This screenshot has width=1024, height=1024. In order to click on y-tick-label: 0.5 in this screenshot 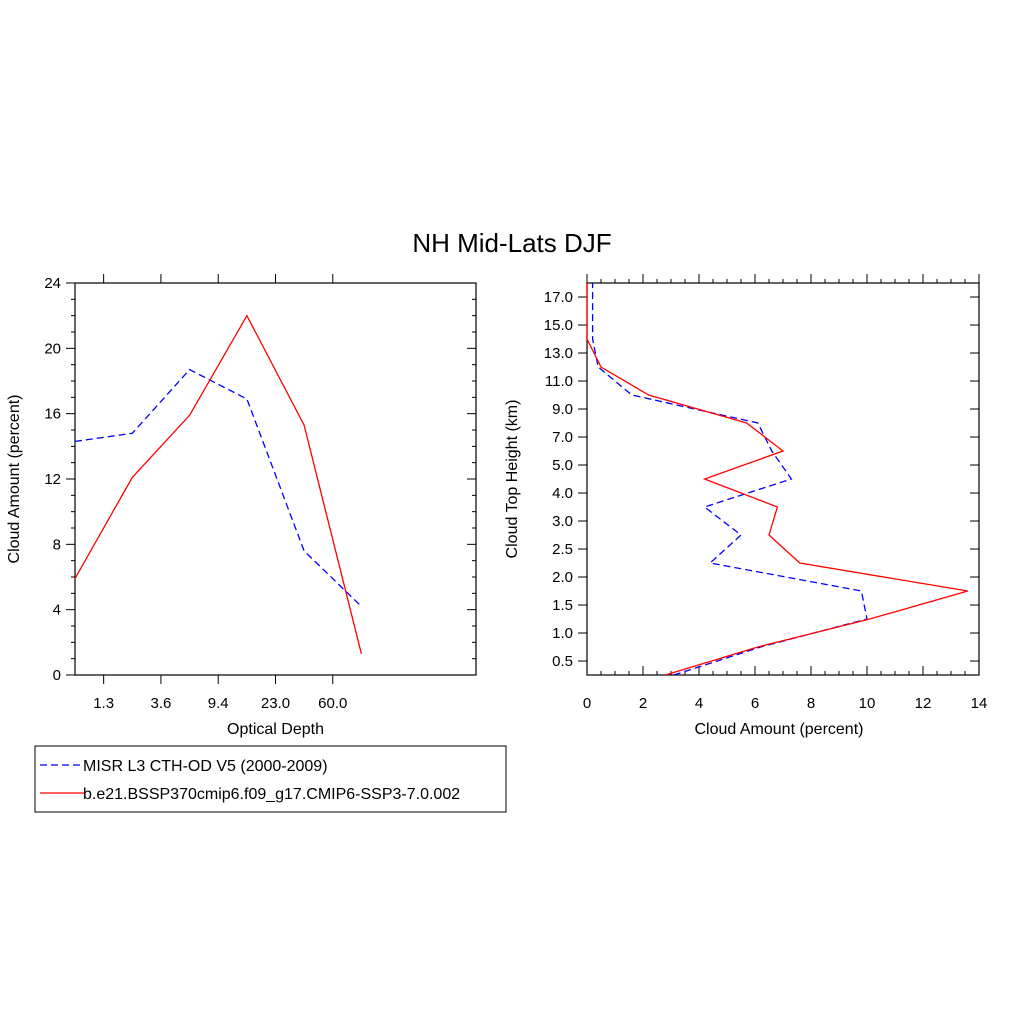, I will do `click(562, 661)`.